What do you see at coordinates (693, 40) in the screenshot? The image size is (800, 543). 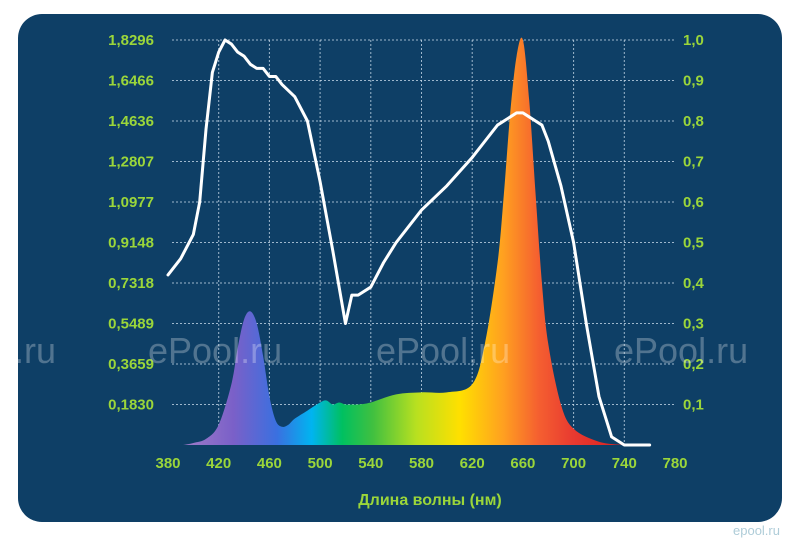 I see `y-right-tick-label: 1,0` at bounding box center [693, 40].